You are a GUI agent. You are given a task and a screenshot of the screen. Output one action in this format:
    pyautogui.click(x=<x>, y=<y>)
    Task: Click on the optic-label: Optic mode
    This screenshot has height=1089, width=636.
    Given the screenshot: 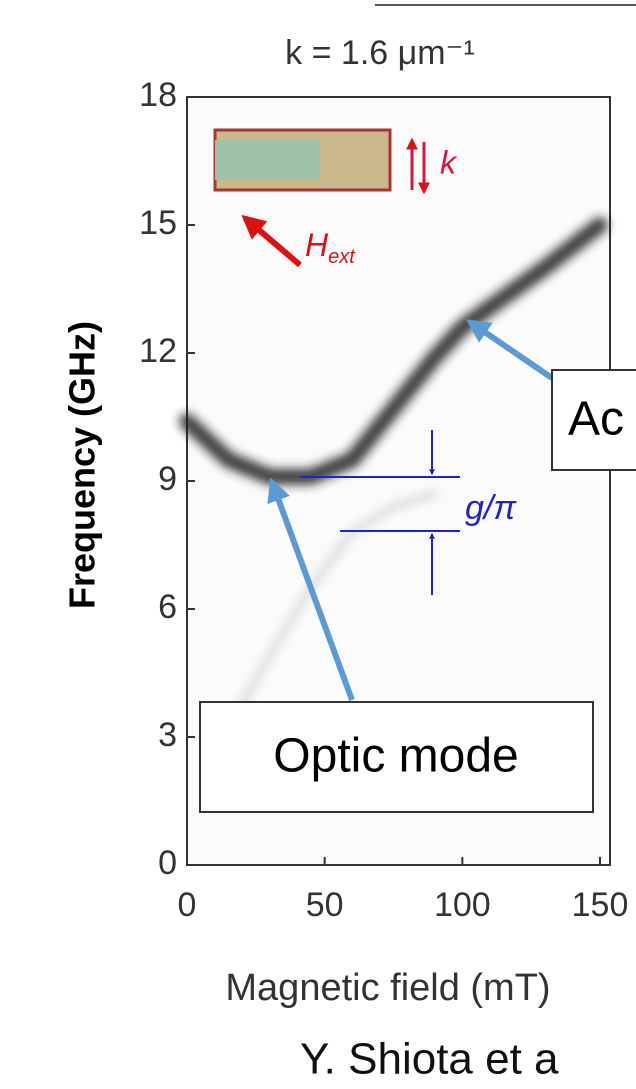 What is the action you would take?
    pyautogui.click(x=395, y=756)
    